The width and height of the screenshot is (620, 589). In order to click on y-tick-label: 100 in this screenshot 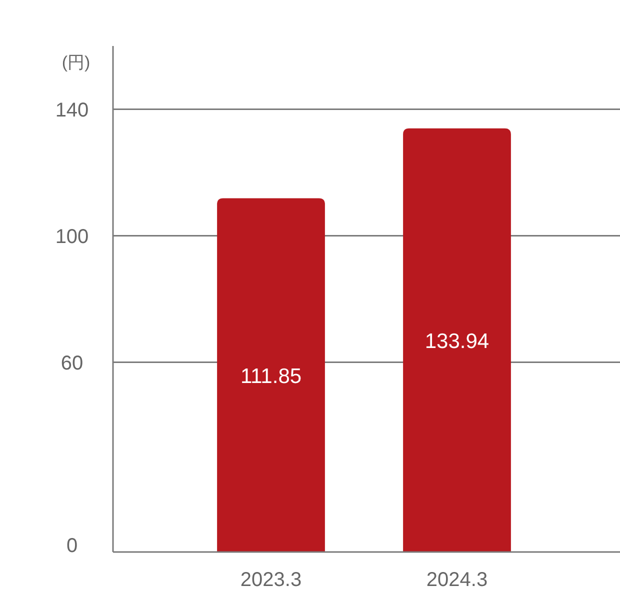, I will do `click(72, 237)`.